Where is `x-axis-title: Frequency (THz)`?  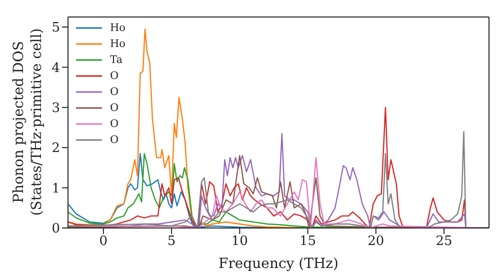
x-axis-title: Frequency (THz) is located at coordinates (278, 264).